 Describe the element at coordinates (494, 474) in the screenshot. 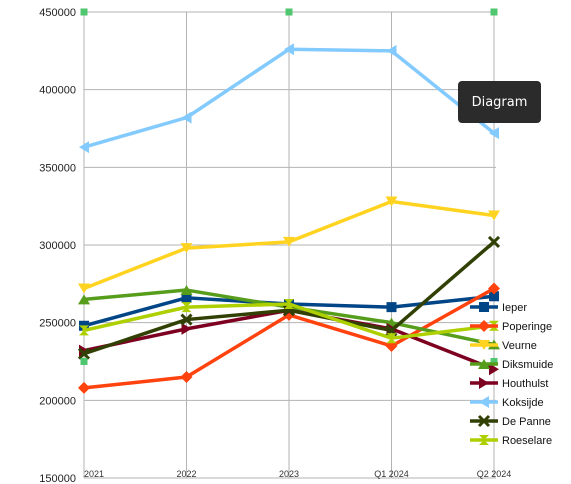

I see `x-tick-label: Q2 2024` at that location.